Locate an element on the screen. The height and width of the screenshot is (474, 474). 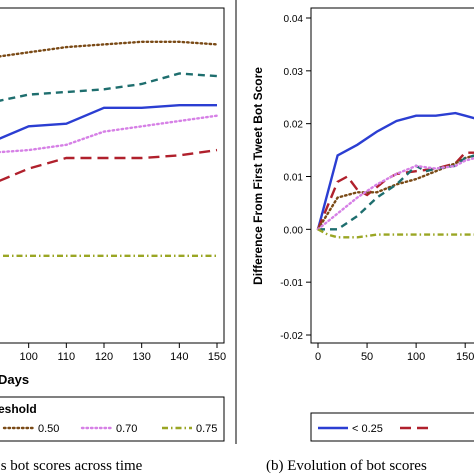
left-legend-title: eshold is located at coordinates (18, 409).